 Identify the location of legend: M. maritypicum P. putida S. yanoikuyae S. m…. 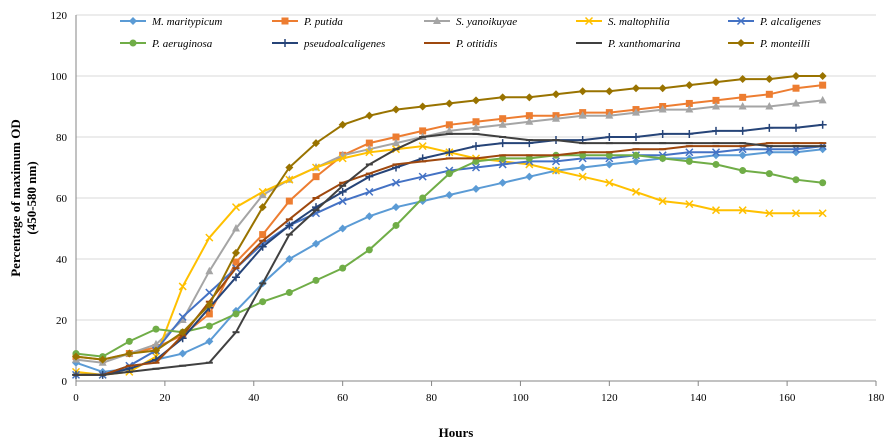
(470, 33).